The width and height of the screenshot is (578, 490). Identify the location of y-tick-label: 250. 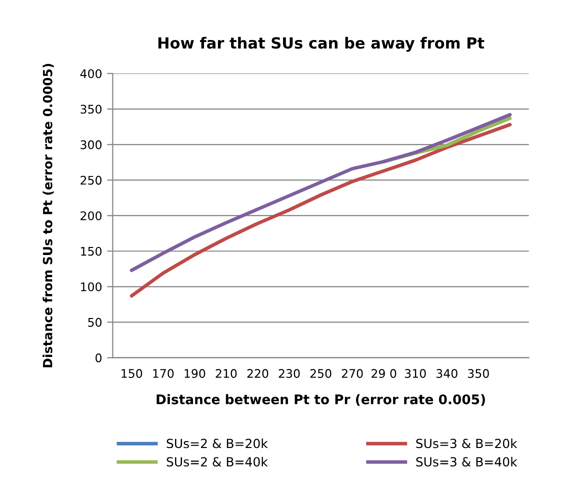
(91, 180).